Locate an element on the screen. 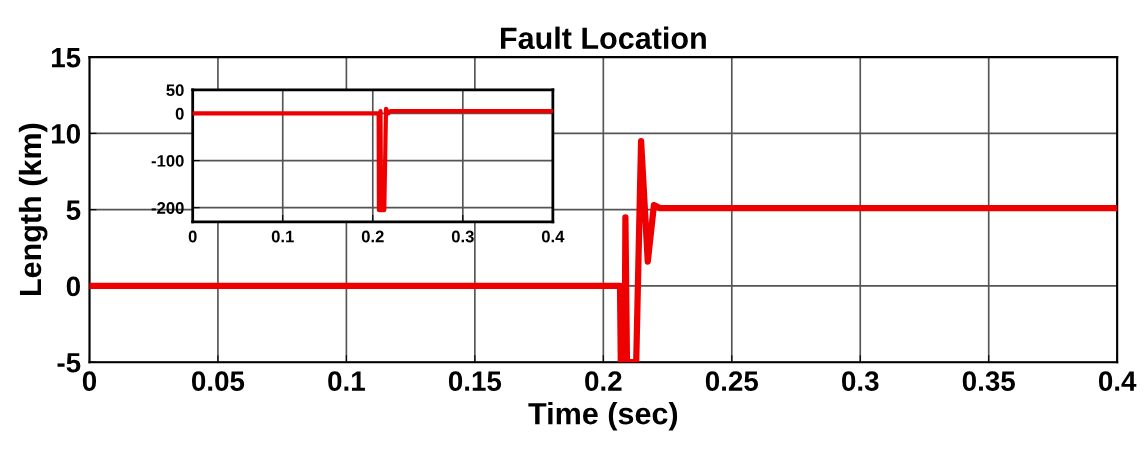 This screenshot has height=468, width=1147. y-tick-label: 50 is located at coordinates (175, 90).